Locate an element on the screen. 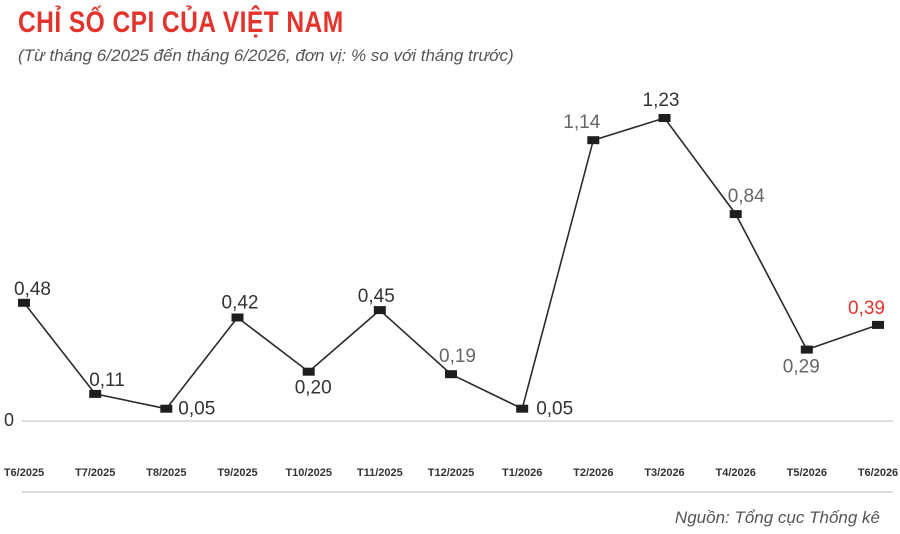 This screenshot has height=534, width=900. x-tick-label: T12/2025 is located at coordinates (451, 473).